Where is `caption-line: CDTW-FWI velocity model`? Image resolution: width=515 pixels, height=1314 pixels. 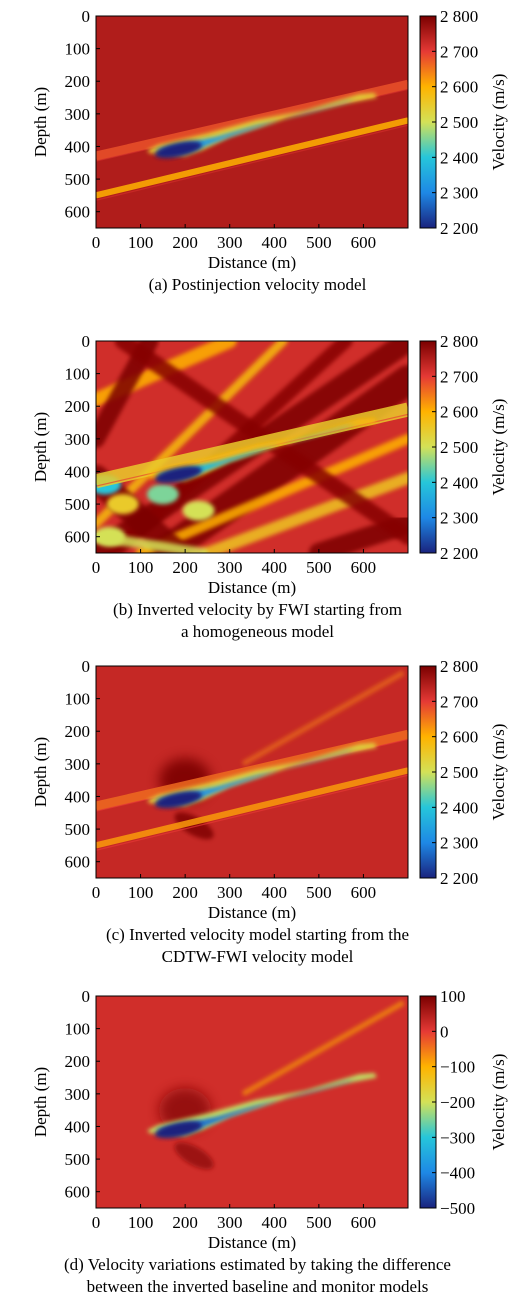 caption-line: CDTW-FWI velocity model is located at coordinates (257, 956).